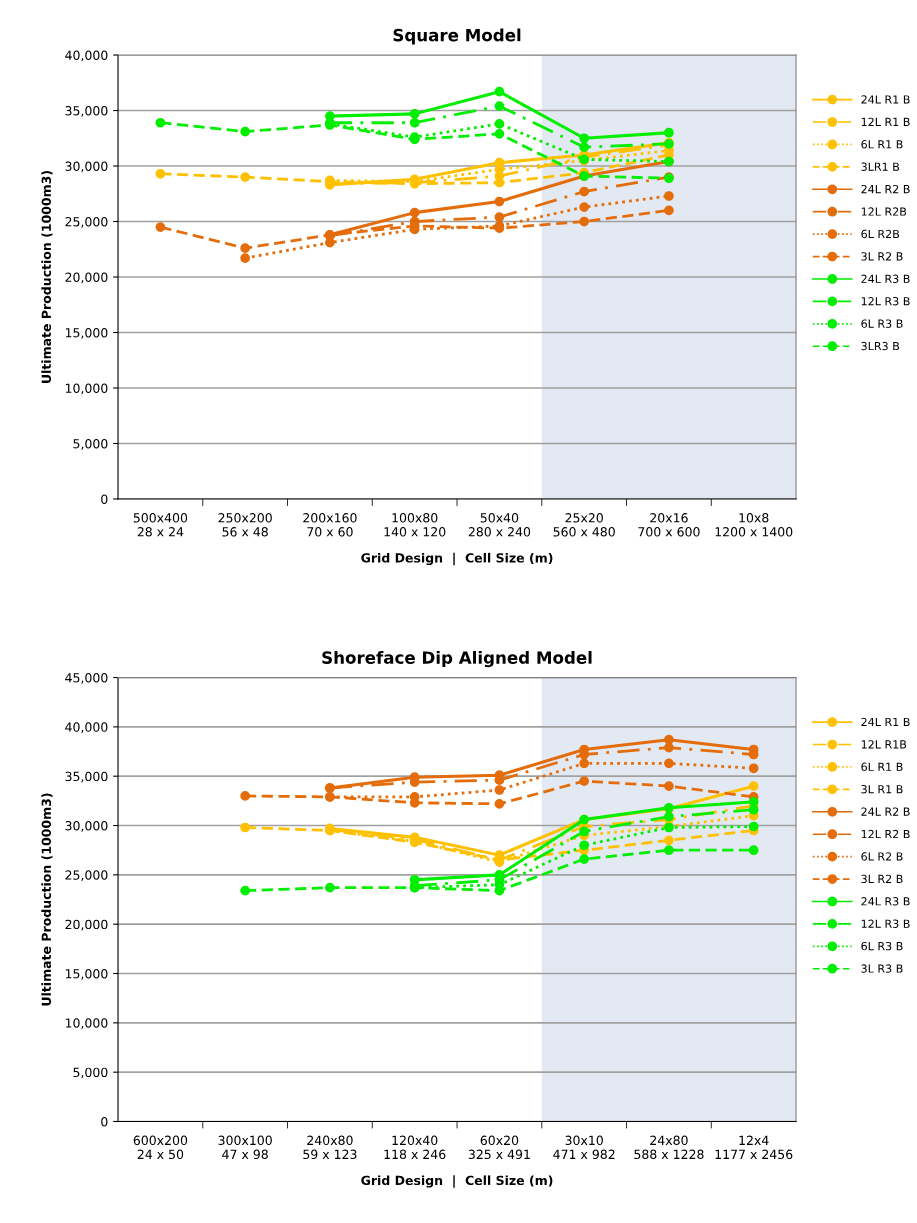  I want to click on x-tick-label: 30x10 471 x 982, so click(584, 1147).